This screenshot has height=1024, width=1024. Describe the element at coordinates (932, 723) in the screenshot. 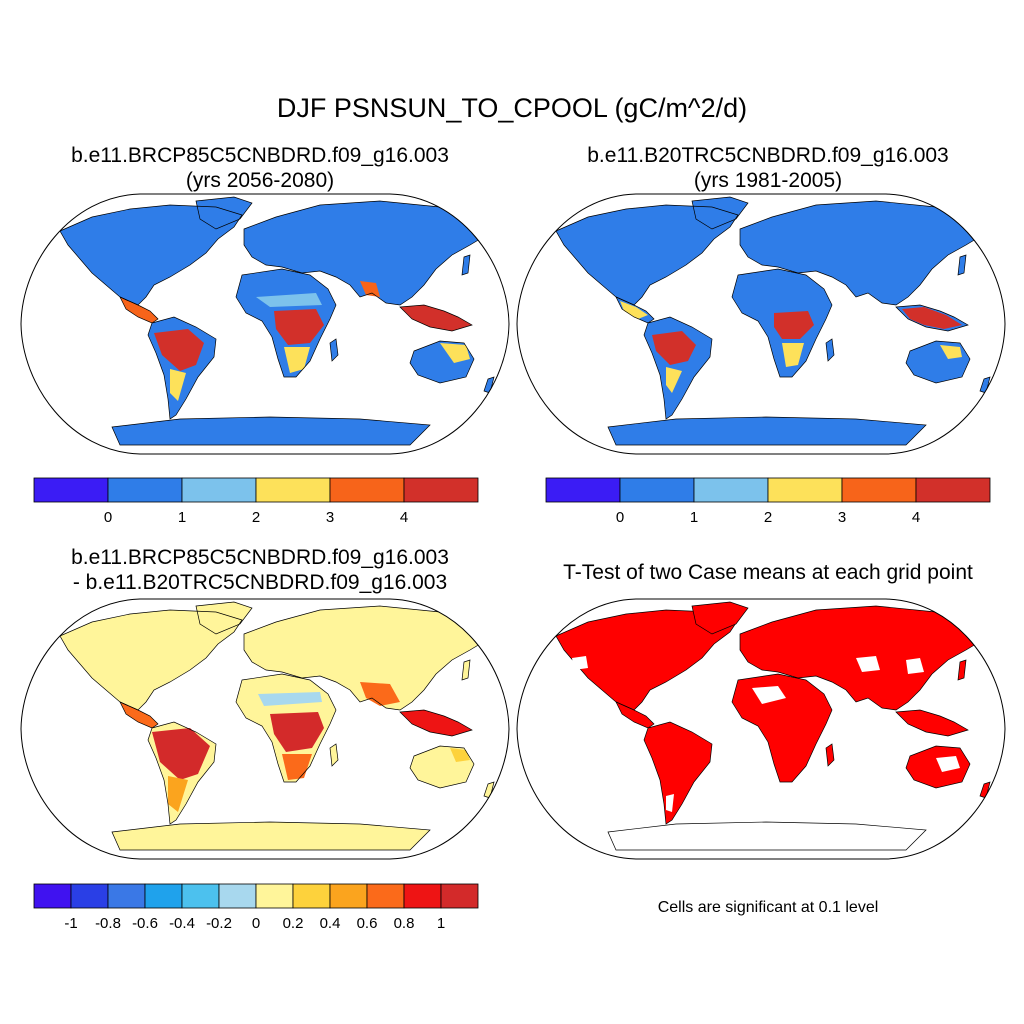

I see `land-seAsia` at that location.